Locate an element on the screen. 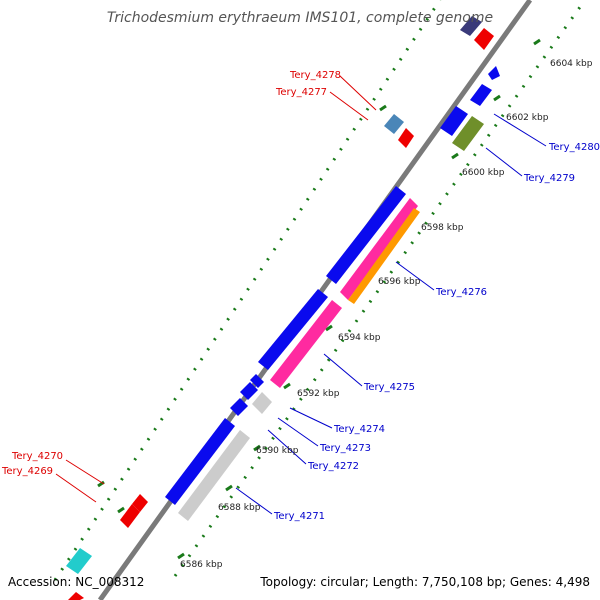  tick-label-6590: 6590 kbp is located at coordinates (277, 451).